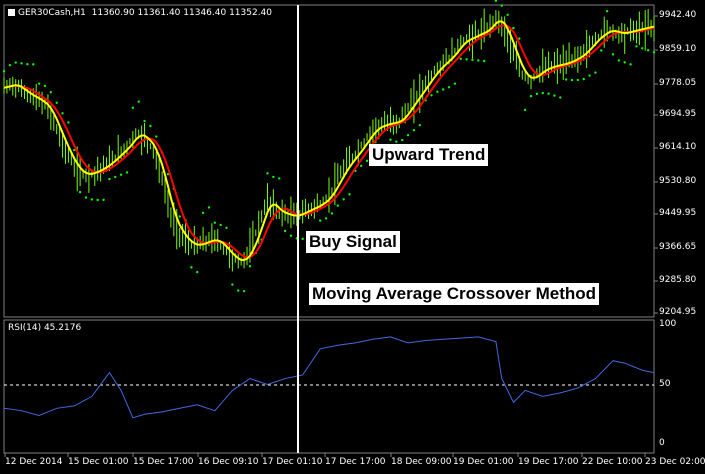 The image size is (705, 474). Describe the element at coordinates (98, 462) in the screenshot. I see `time-tick-label: 15 Dec 01:00` at that location.